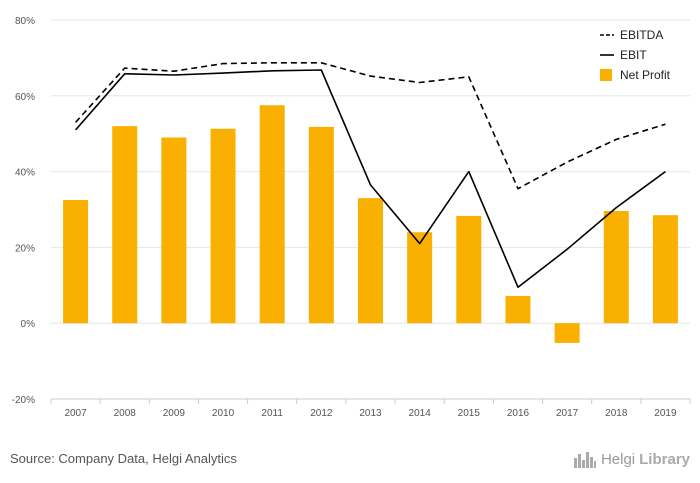  What do you see at coordinates (584, 460) in the screenshot?
I see `city-skyline-icon` at bounding box center [584, 460].